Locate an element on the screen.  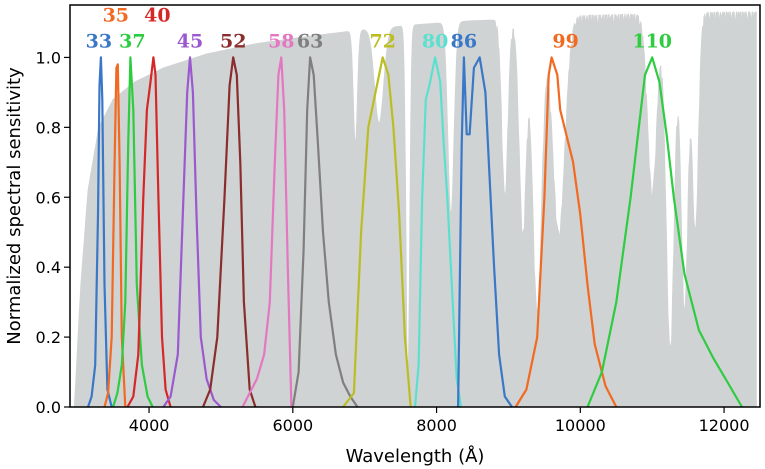
filter-labels: 33 35 37 40 45 52 58 63 72 80 86 99 110 is located at coordinates (379, 28).